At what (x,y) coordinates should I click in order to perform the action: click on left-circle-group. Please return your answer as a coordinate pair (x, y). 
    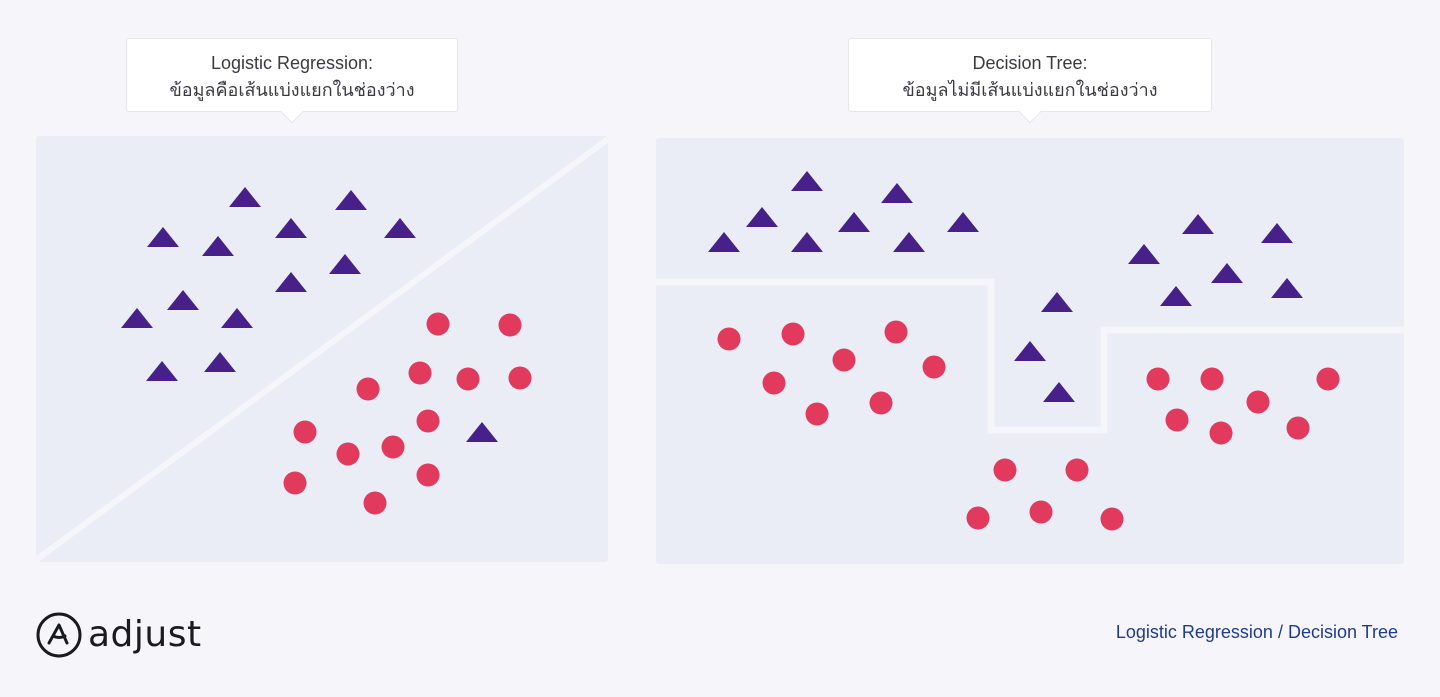
    Looking at the image, I should click on (407, 413).